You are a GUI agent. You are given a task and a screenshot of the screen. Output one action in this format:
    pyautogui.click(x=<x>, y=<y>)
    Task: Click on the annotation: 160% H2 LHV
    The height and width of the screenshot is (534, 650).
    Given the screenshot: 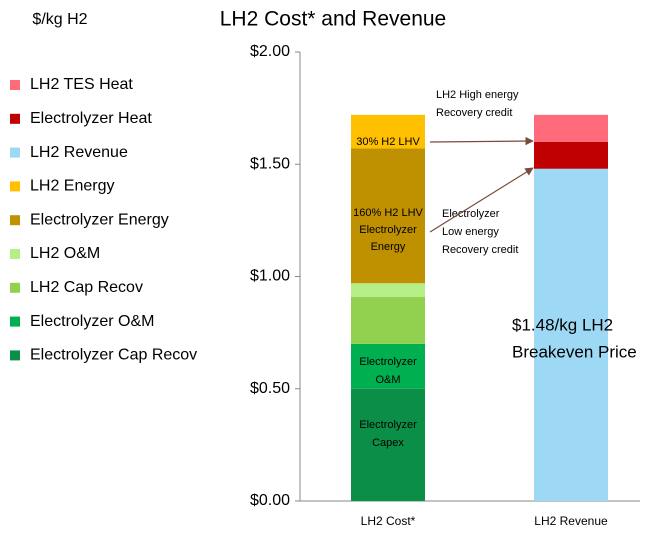 What is the action you would take?
    pyautogui.click(x=388, y=213)
    